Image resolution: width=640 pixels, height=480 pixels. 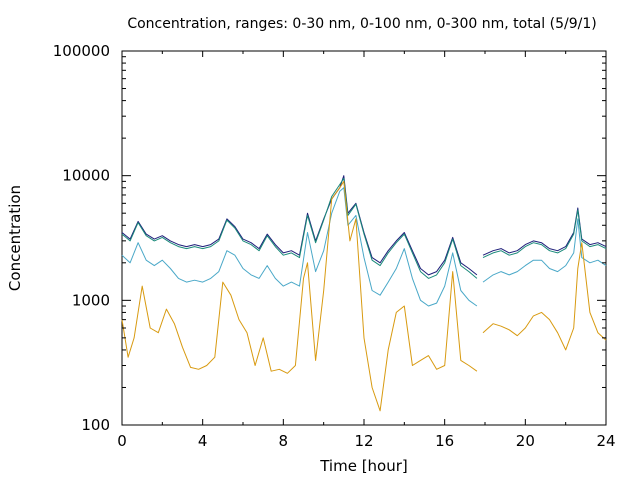 What do you see at coordinates (81, 51) in the screenshot?
I see `y-tick-label: 100000` at bounding box center [81, 51].